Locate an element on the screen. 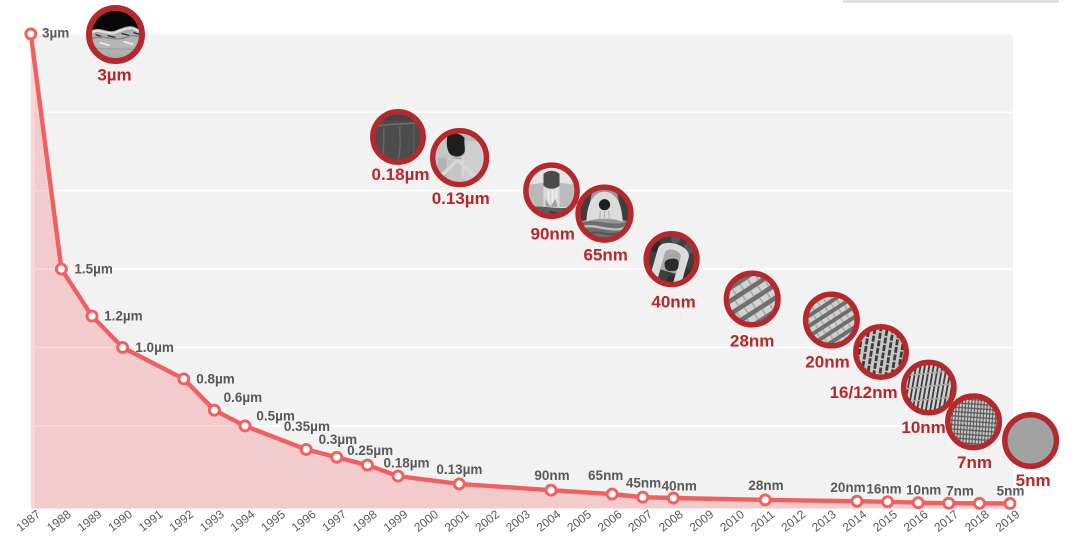 This screenshot has width=1080, height=558. svg-text: 45nm is located at coordinates (643, 483).